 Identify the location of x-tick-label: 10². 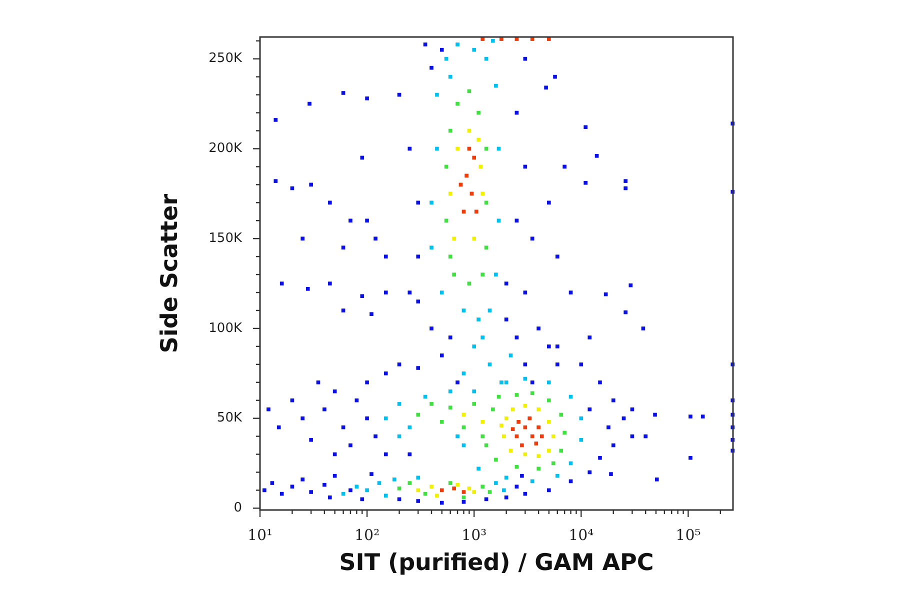
(367, 535).